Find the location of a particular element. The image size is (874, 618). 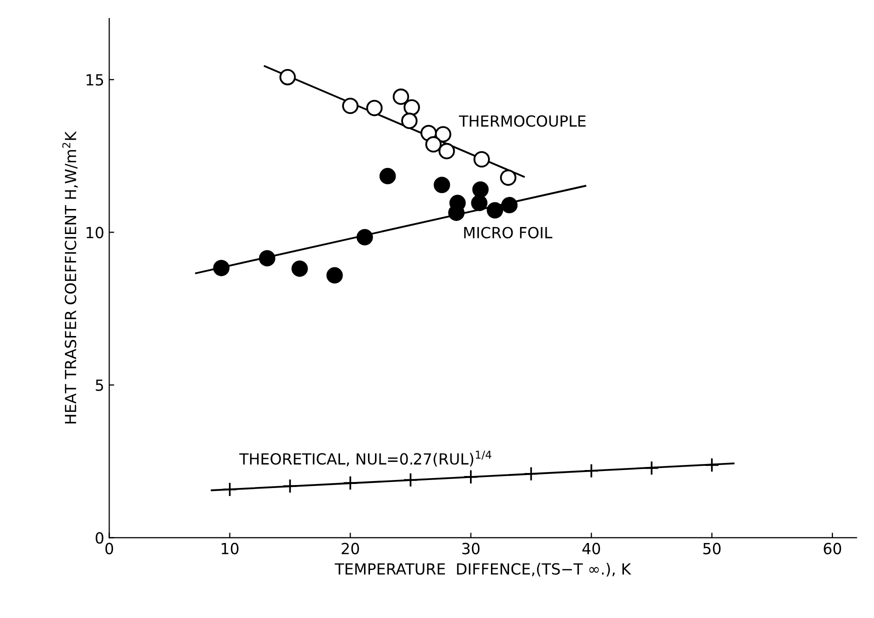

y-tick-label: 5 is located at coordinates (100, 385).